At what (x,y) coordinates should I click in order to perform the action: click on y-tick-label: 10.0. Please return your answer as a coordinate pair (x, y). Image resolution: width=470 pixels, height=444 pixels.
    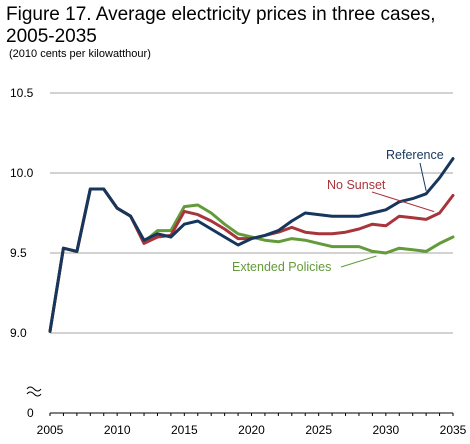
    Looking at the image, I should click on (22, 173).